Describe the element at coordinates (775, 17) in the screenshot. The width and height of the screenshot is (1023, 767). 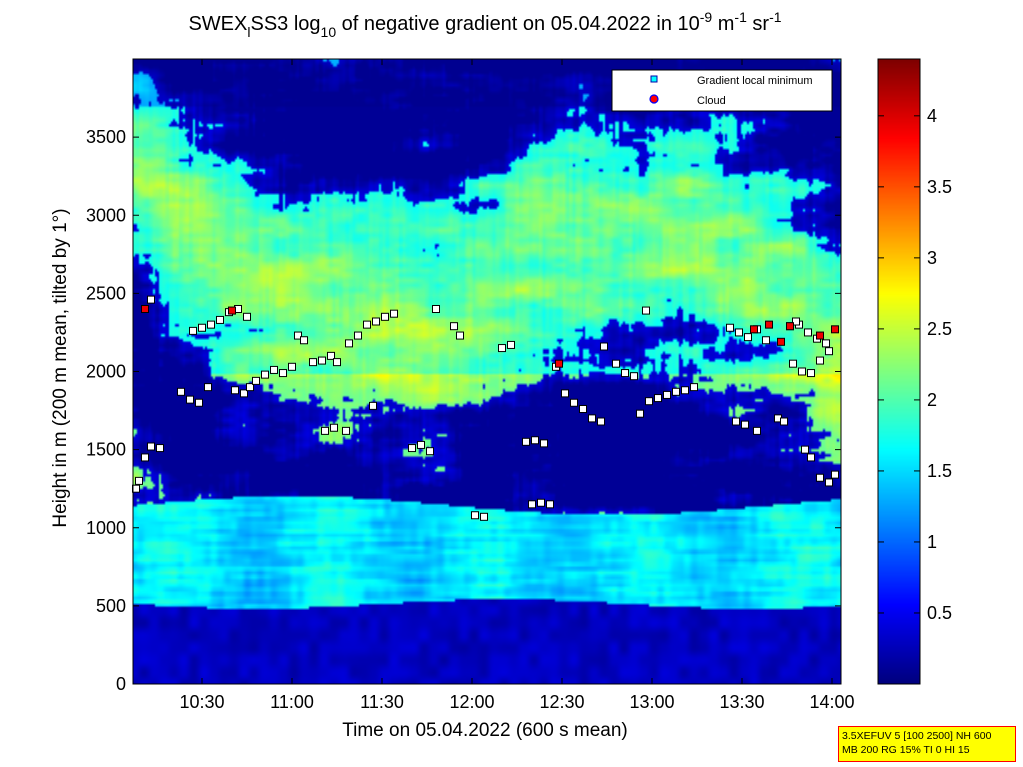
I see `title-sup-e: -1` at that location.